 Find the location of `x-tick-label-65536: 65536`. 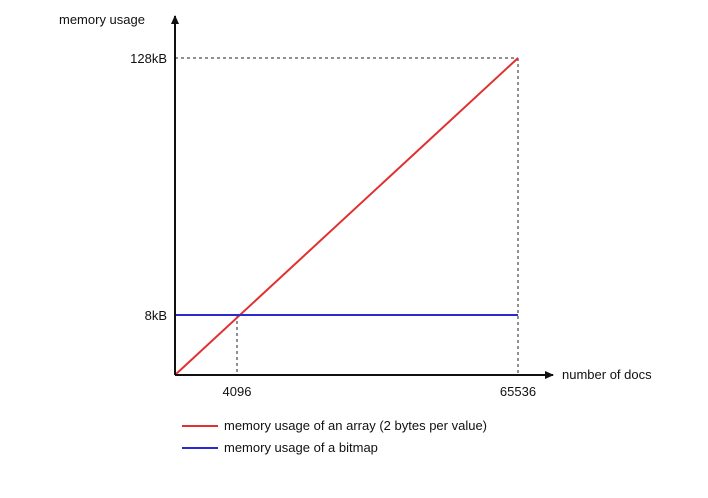

x-tick-label-65536: 65536 is located at coordinates (518, 391).